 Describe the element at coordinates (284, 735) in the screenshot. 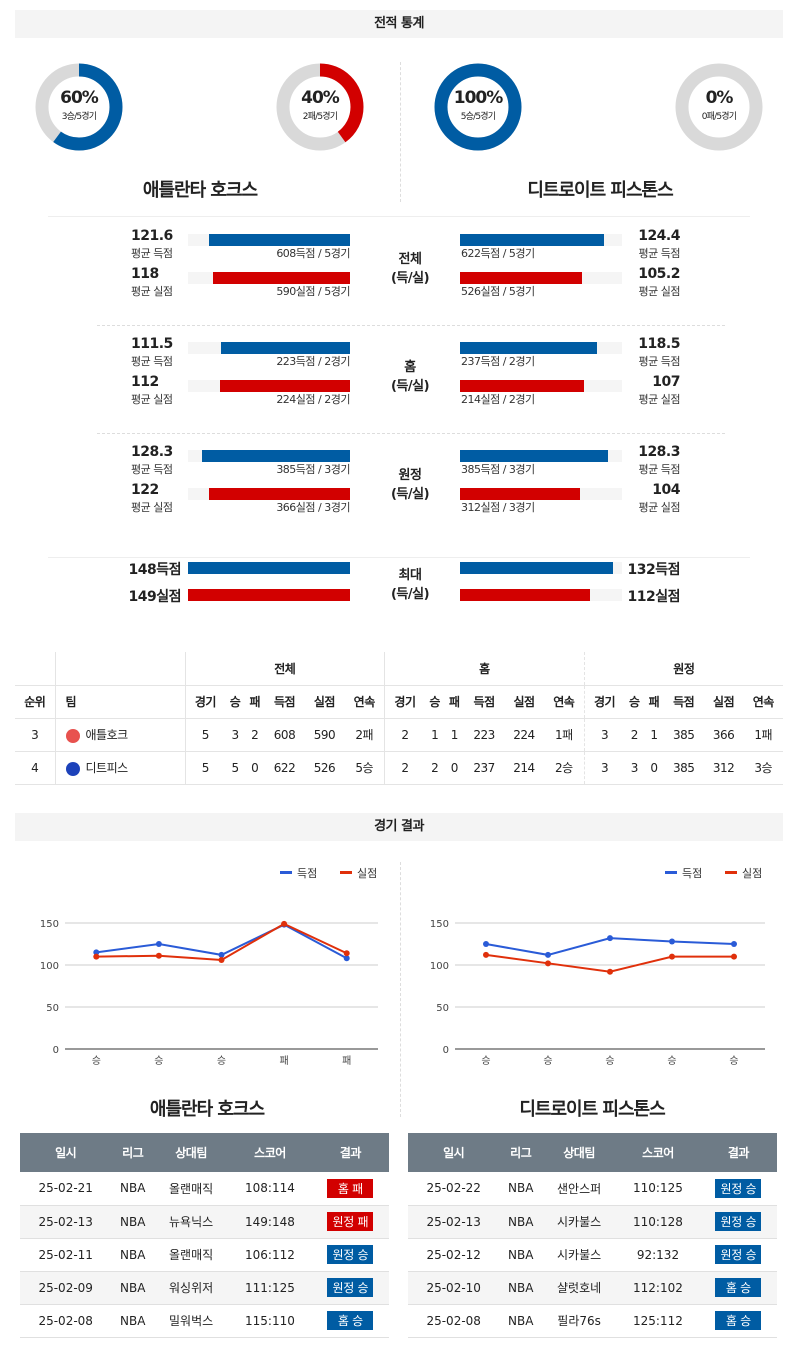

I see `stat-cell: 608` at that location.